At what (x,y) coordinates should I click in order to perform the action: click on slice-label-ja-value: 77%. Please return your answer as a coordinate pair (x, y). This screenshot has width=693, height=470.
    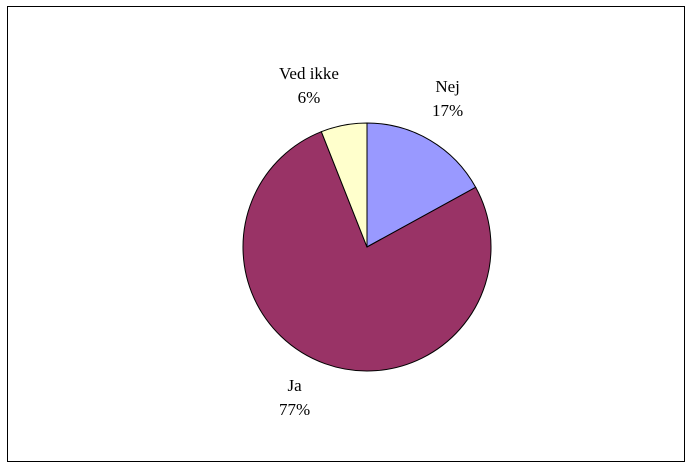
    Looking at the image, I should click on (295, 409).